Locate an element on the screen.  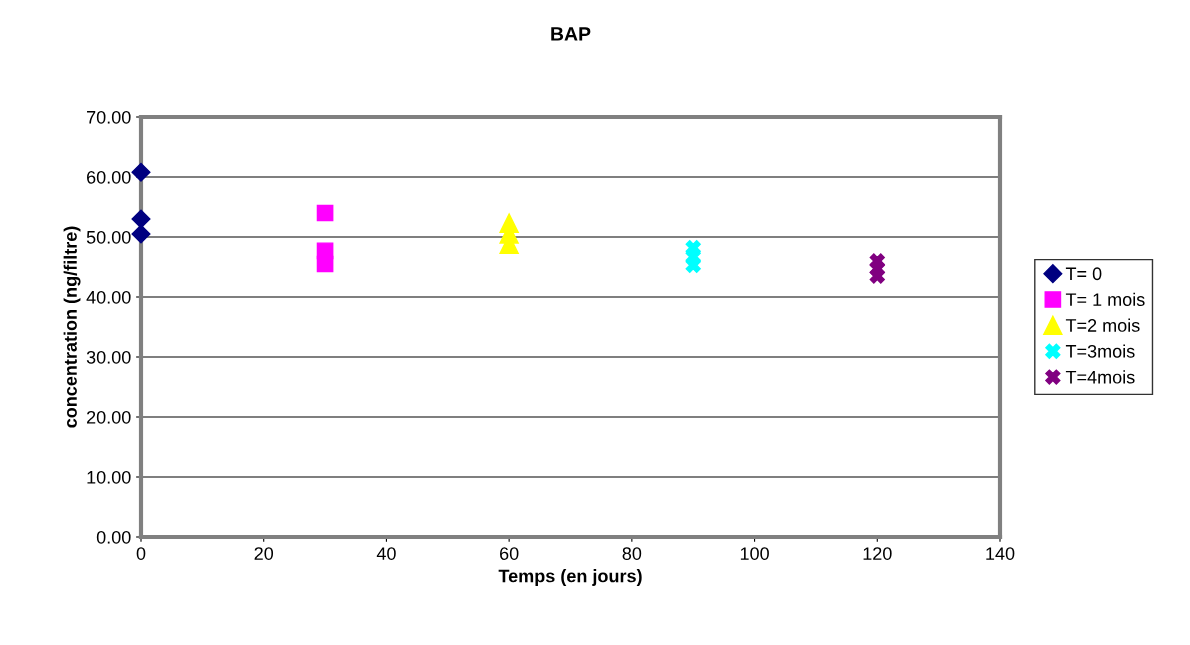
legend-label: T=2 mois is located at coordinates (1102, 325).